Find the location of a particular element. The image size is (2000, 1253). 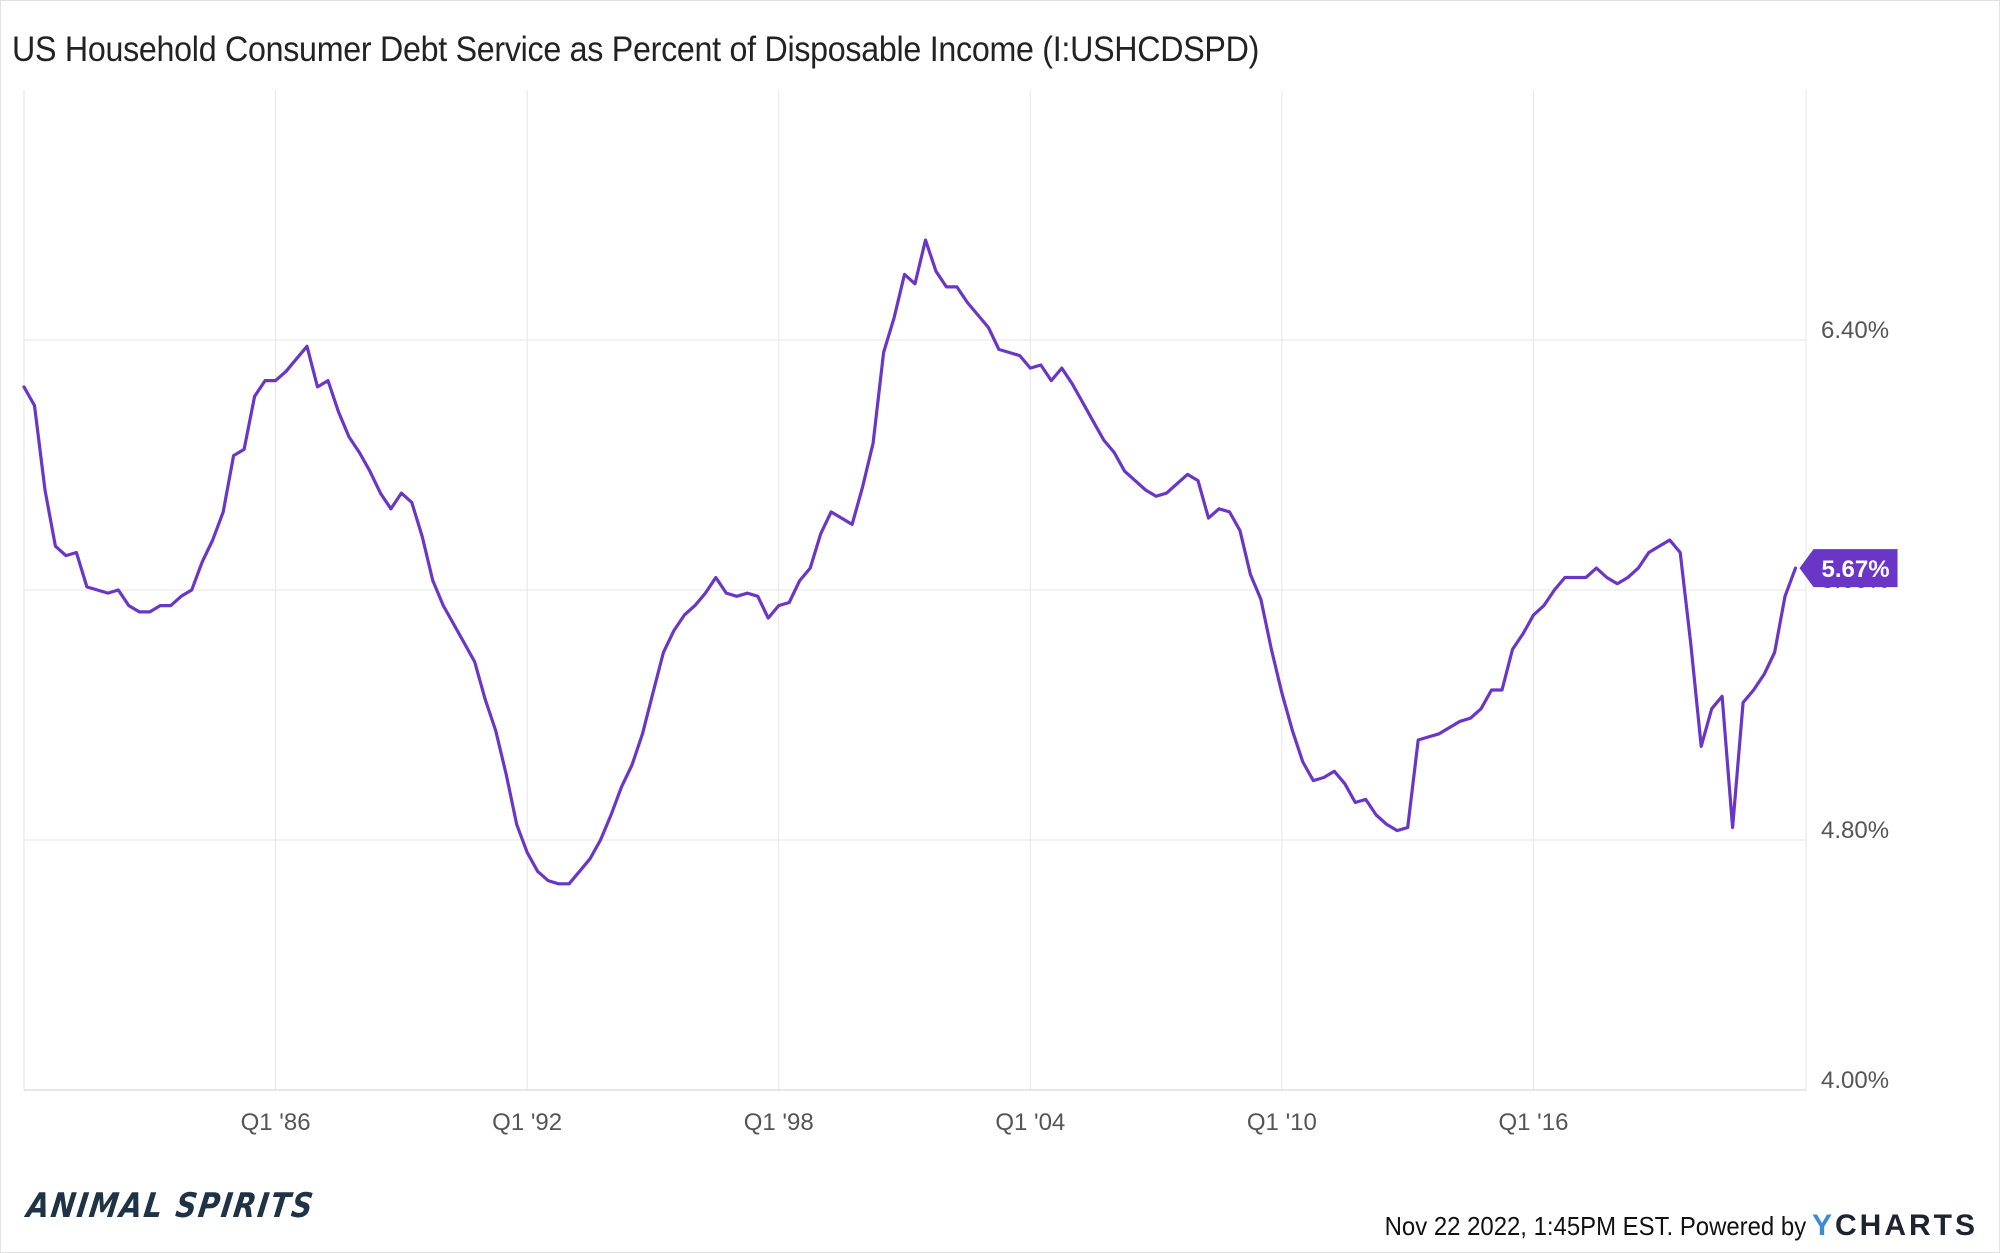

x-tick-label: Q1 '92 is located at coordinates (527, 1122).